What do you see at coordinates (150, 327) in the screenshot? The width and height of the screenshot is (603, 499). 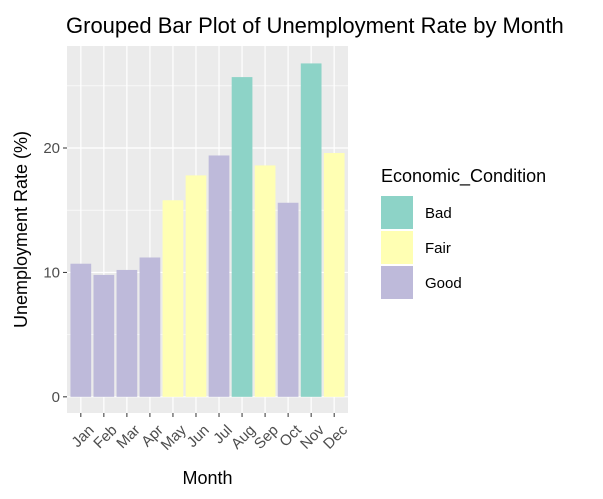 I see `bar-apr` at bounding box center [150, 327].